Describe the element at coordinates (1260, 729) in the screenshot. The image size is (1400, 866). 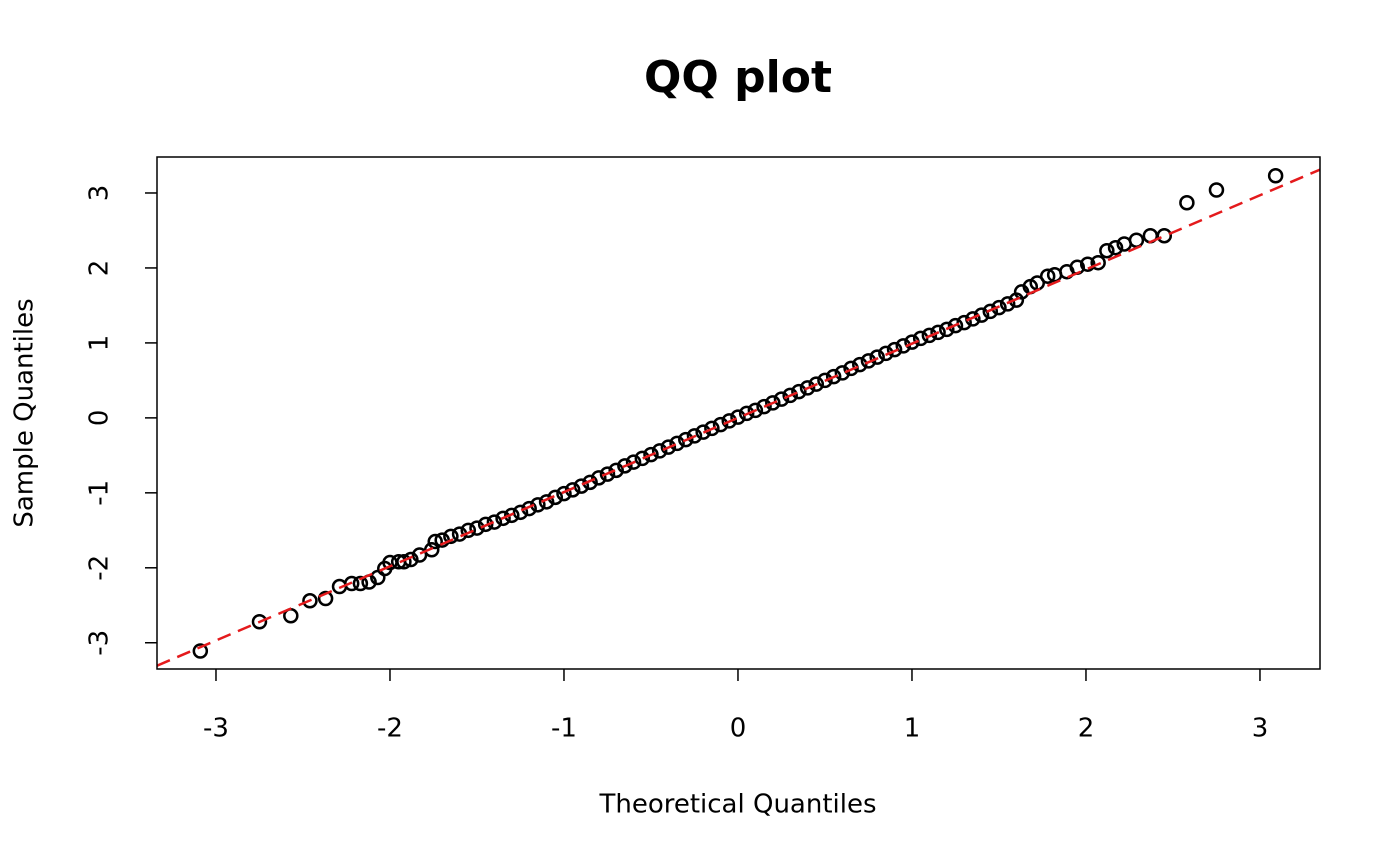
I see `x-tick-label: 3` at that location.